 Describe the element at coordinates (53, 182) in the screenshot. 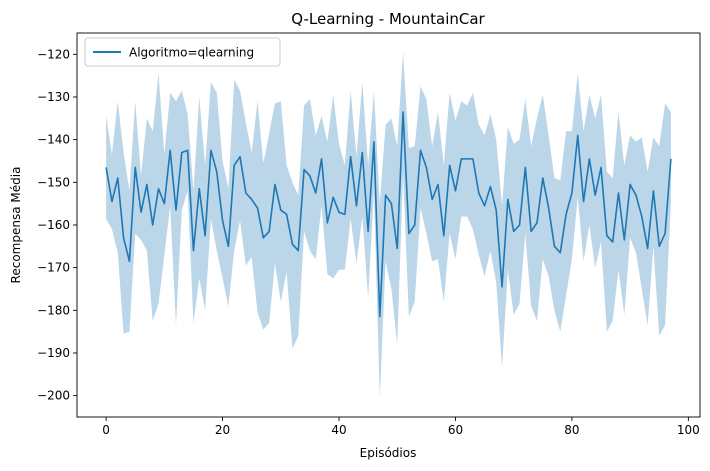

I see `y-tick-label: −150` at that location.